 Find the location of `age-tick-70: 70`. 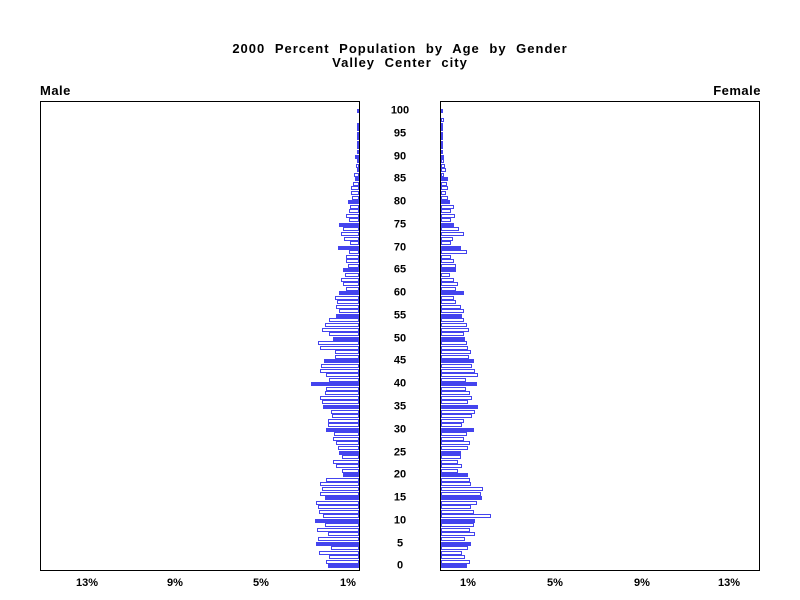

age-tick-70: 70 is located at coordinates (400, 247).